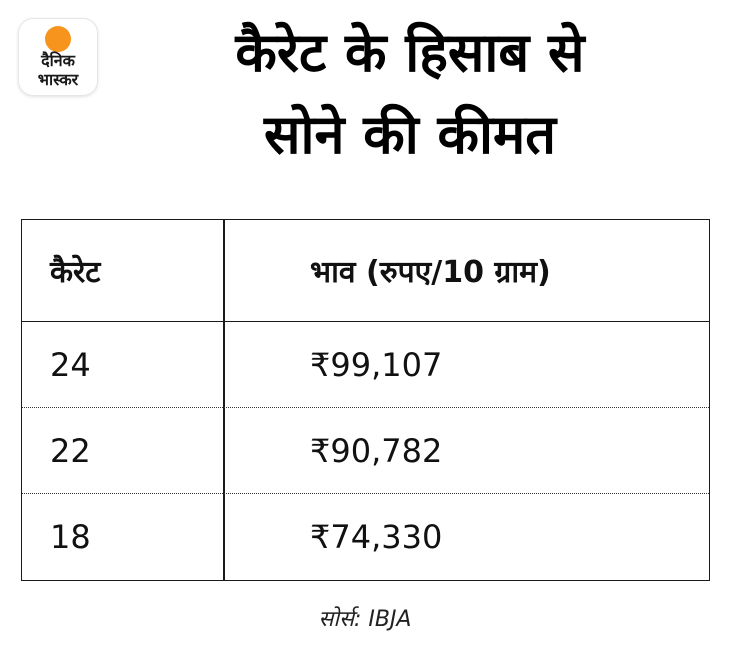 The image size is (730, 660). I want to click on price-cell: ₹74,330, so click(376, 537).